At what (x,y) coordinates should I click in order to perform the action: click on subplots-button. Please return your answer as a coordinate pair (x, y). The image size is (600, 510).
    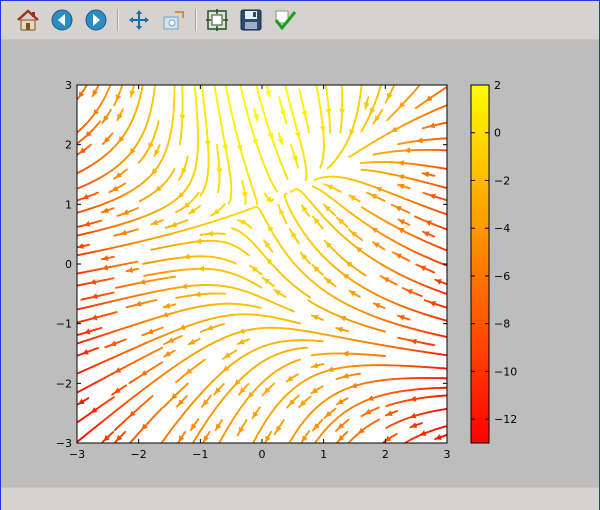
    Looking at the image, I should click on (217, 20).